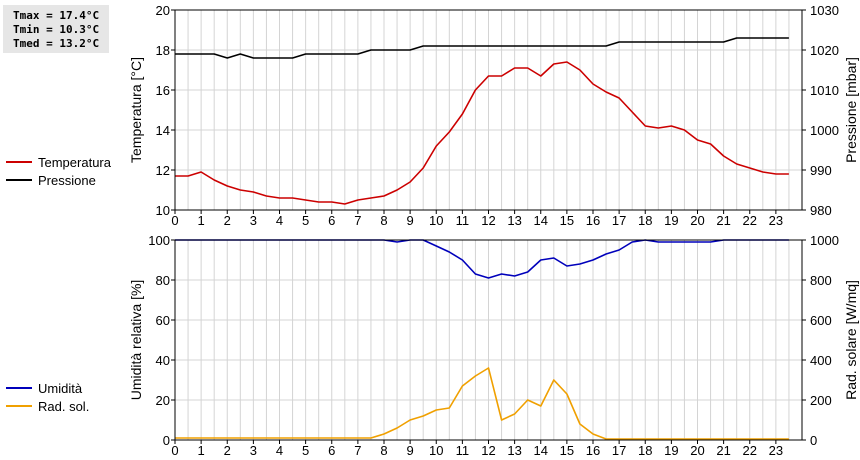 The height and width of the screenshot is (460, 860). What do you see at coordinates (136, 110) in the screenshot?
I see `y-axis-label: Temperatura [°C]` at bounding box center [136, 110].